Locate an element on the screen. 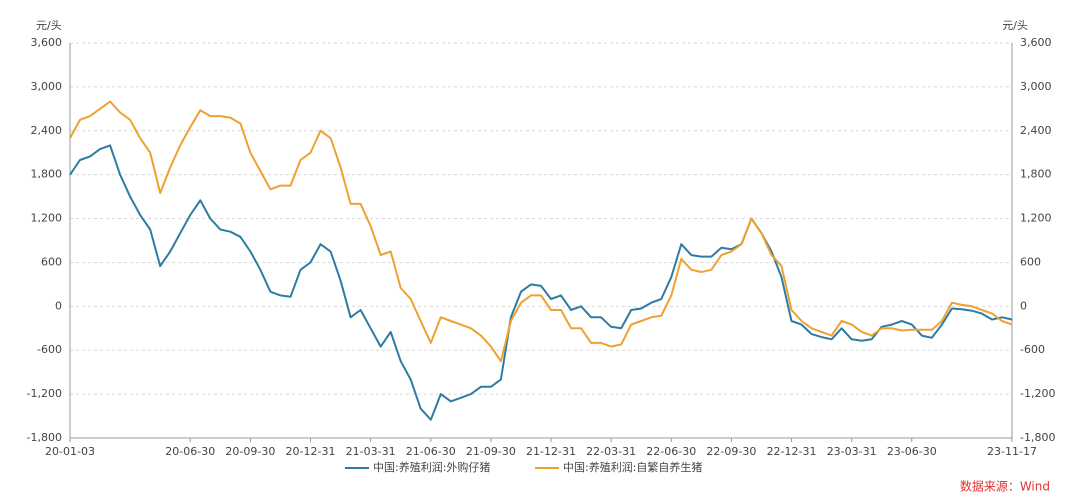 The width and height of the screenshot is (1080, 502). x-tick-label: 22-06-30 is located at coordinates (671, 451).